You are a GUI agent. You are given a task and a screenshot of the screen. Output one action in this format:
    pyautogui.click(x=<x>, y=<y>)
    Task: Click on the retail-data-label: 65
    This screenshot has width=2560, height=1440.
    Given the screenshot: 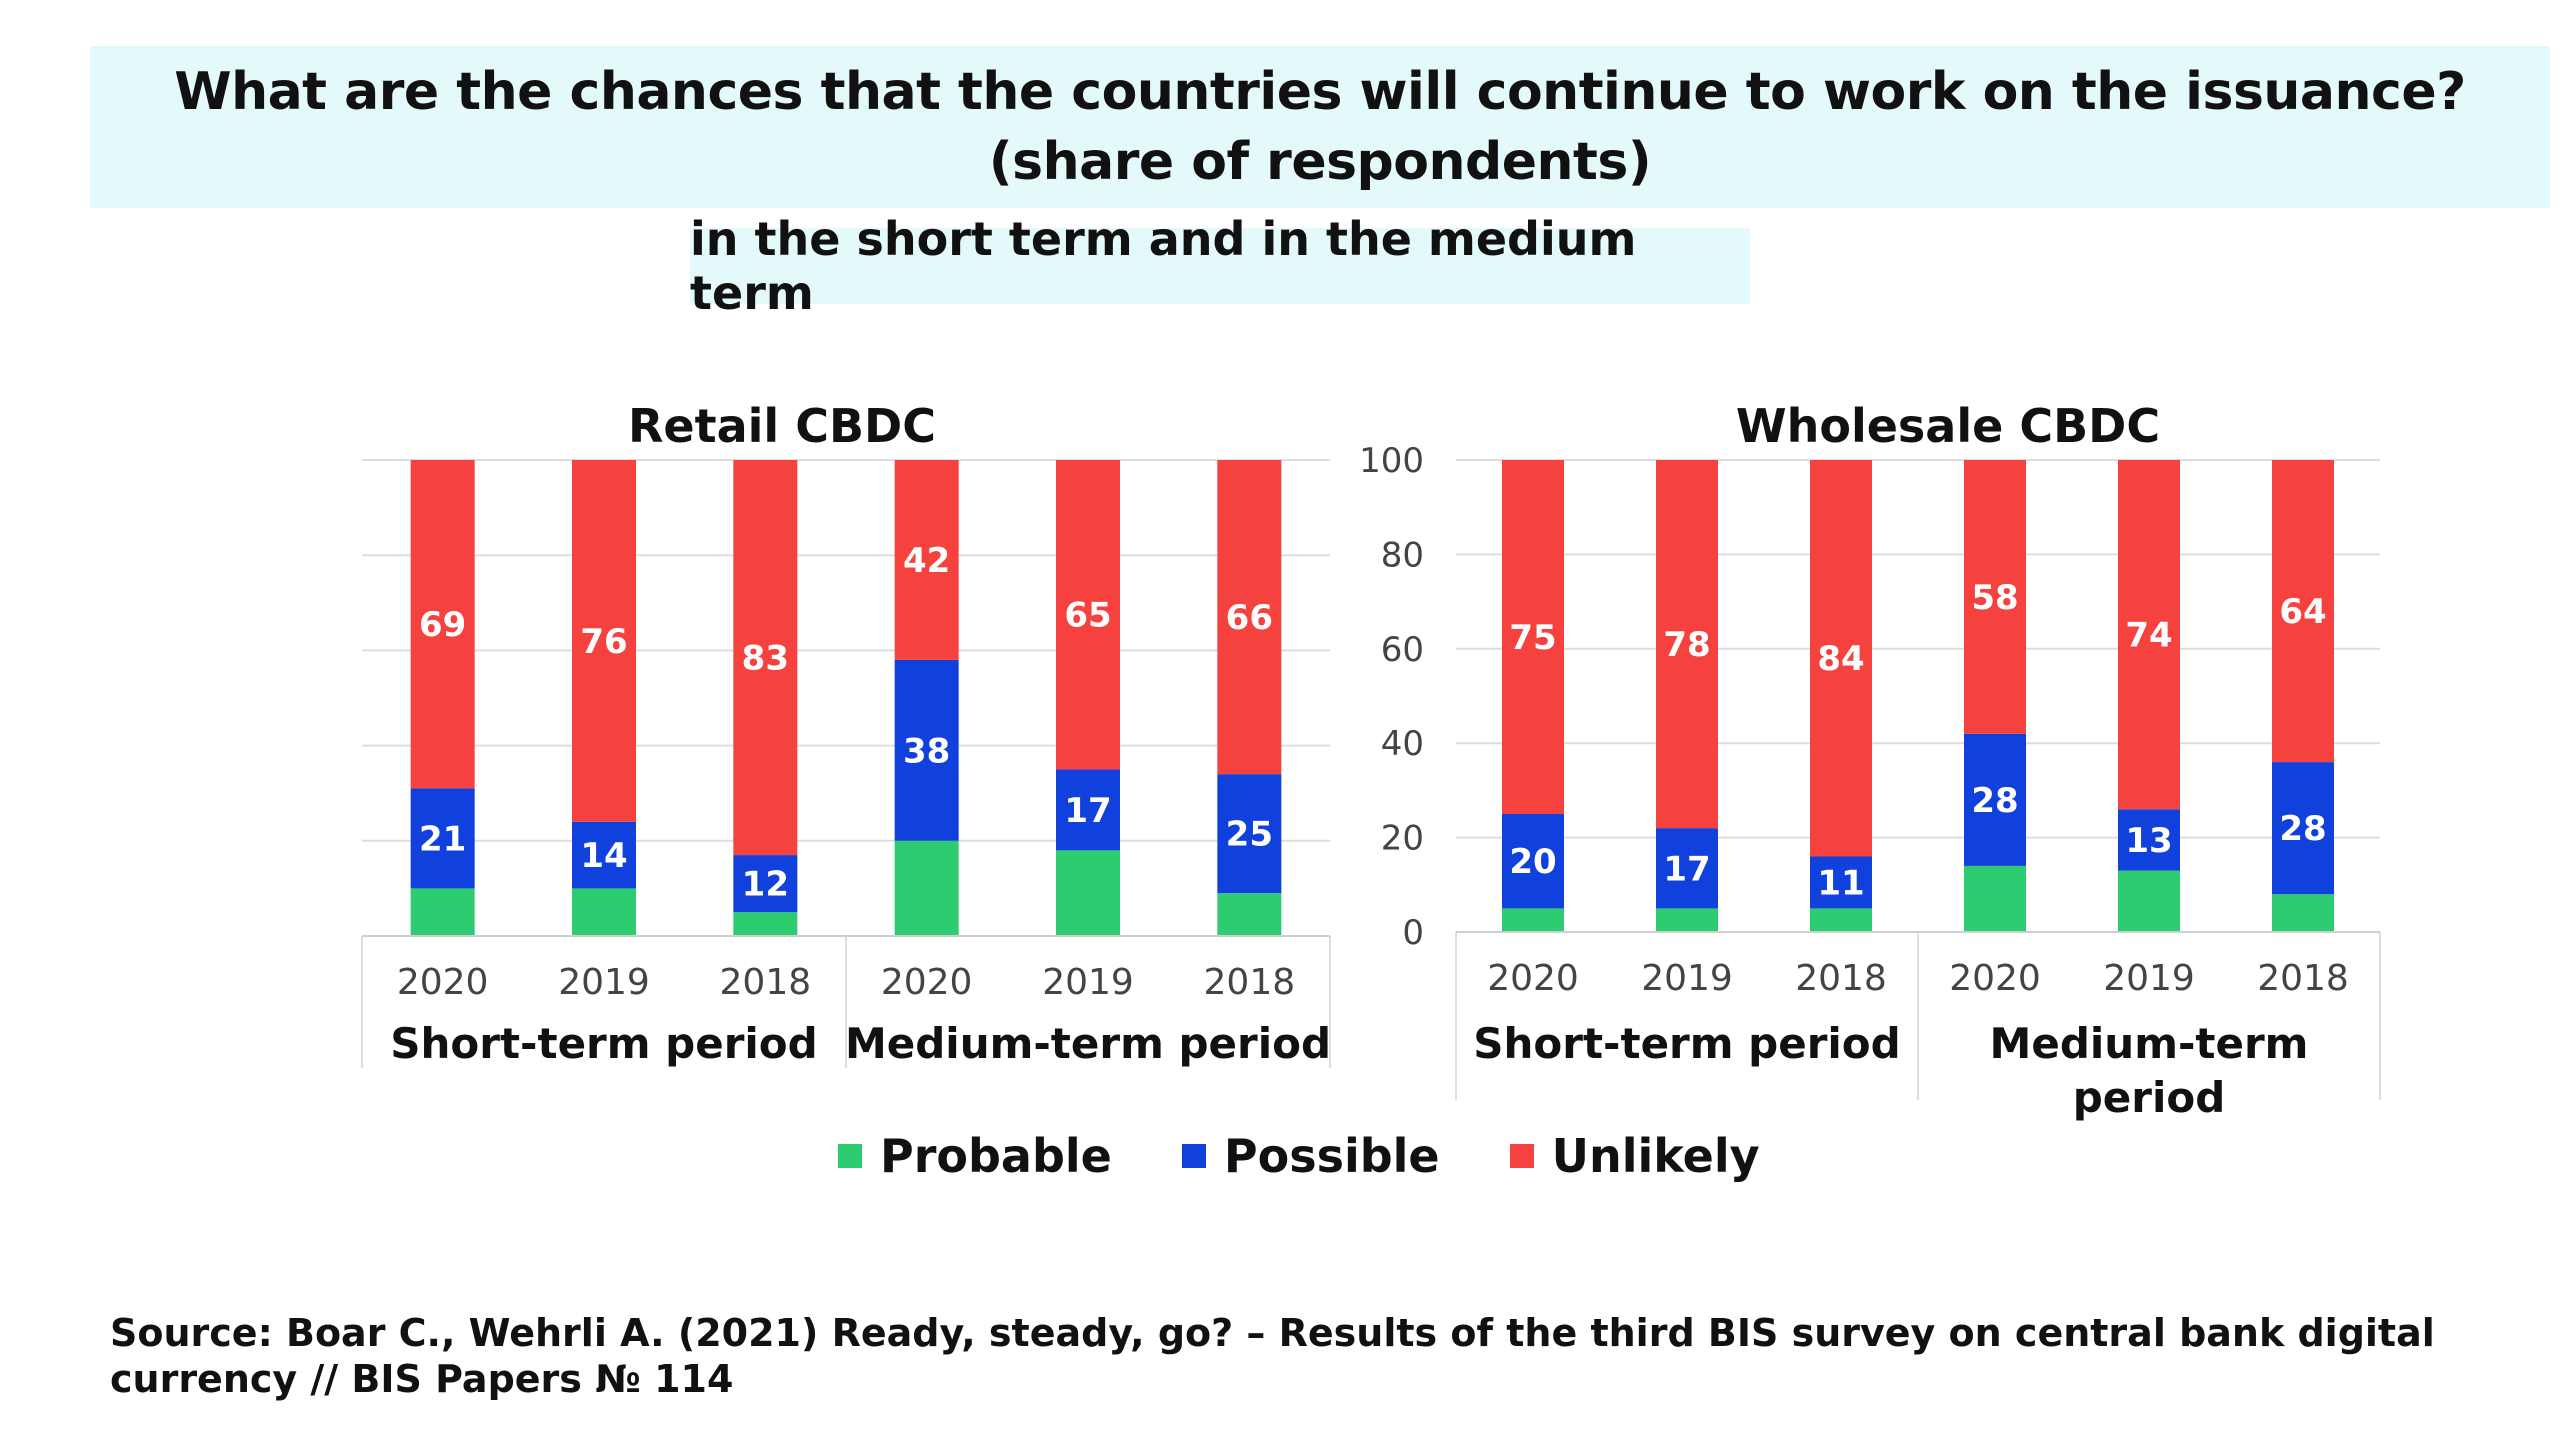 What is the action you would take?
    pyautogui.click(x=1087, y=616)
    